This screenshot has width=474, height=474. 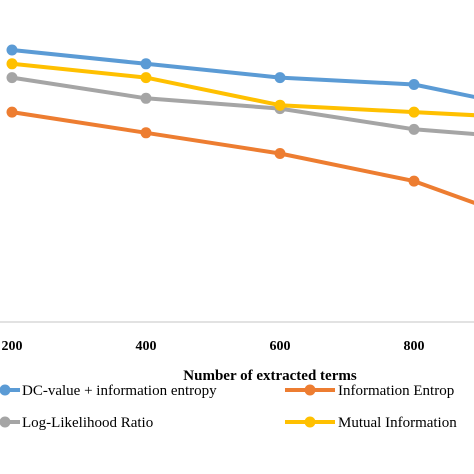 I want to click on legend-label: Mutual Information, so click(x=397, y=423).